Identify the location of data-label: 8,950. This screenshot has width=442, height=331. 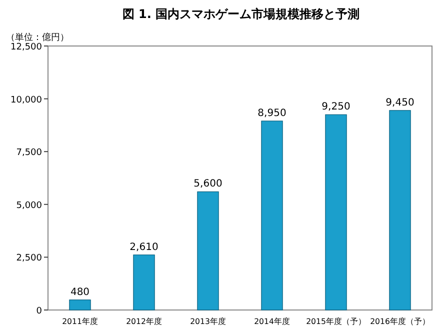
(272, 113).